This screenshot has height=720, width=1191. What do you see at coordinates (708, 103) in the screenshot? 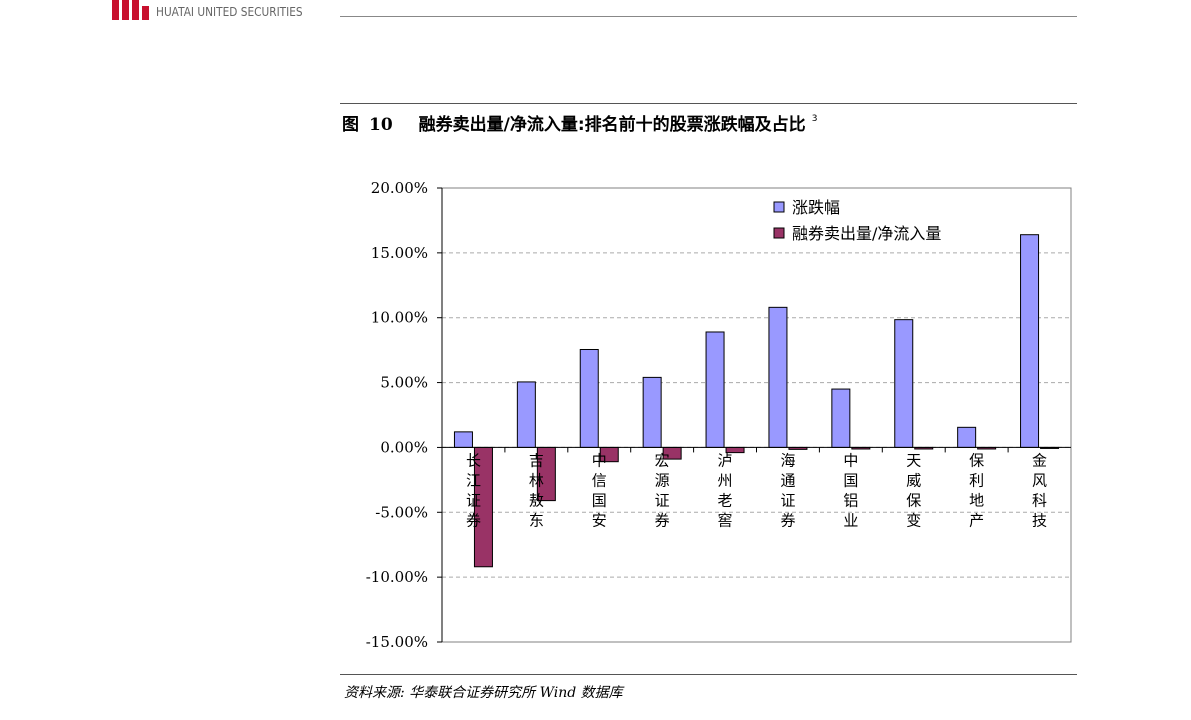
I see `figure-top-rule` at bounding box center [708, 103].